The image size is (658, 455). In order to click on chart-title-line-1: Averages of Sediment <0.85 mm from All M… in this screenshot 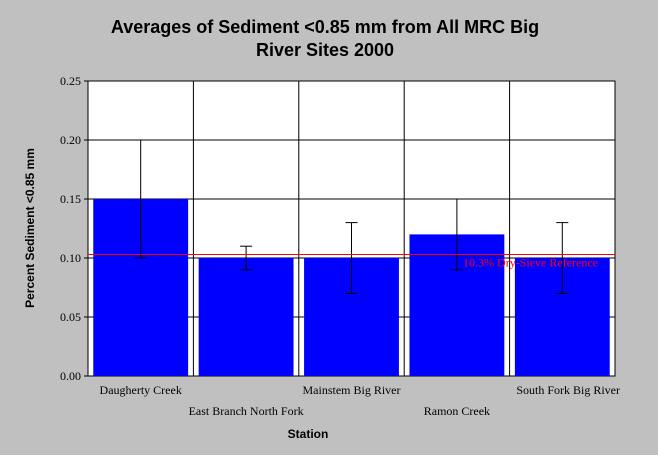, I will do `click(325, 27)`.